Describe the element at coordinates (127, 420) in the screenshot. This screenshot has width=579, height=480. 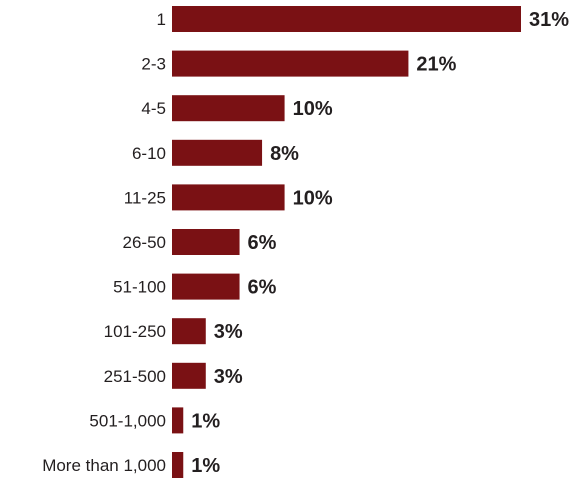
I see `category-label: 501-1,000` at that location.